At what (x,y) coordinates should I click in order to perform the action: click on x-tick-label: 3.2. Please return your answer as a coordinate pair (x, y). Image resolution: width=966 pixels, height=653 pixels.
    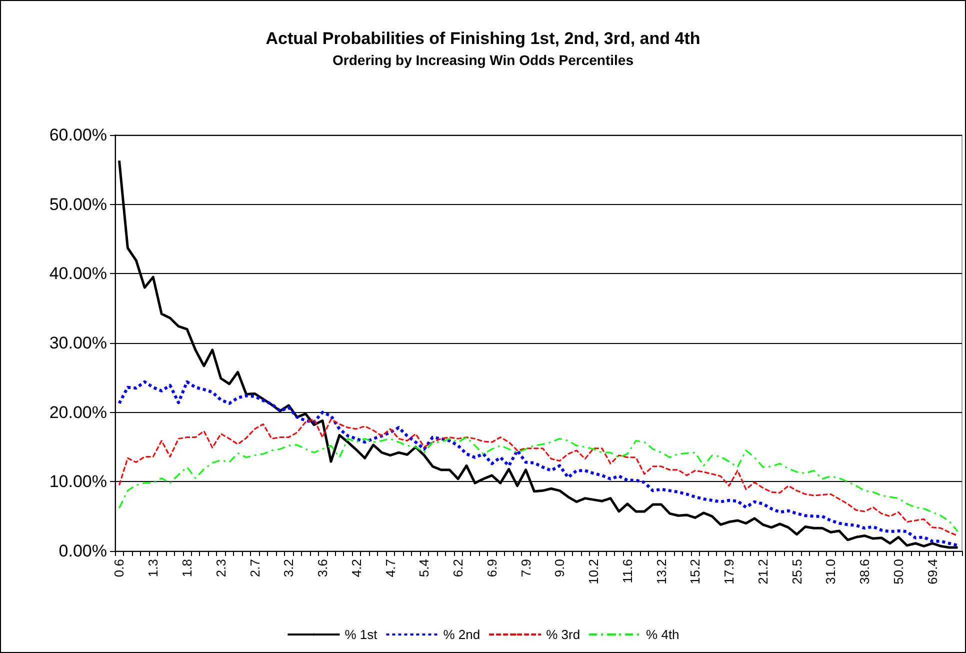
    Looking at the image, I should click on (288, 568).